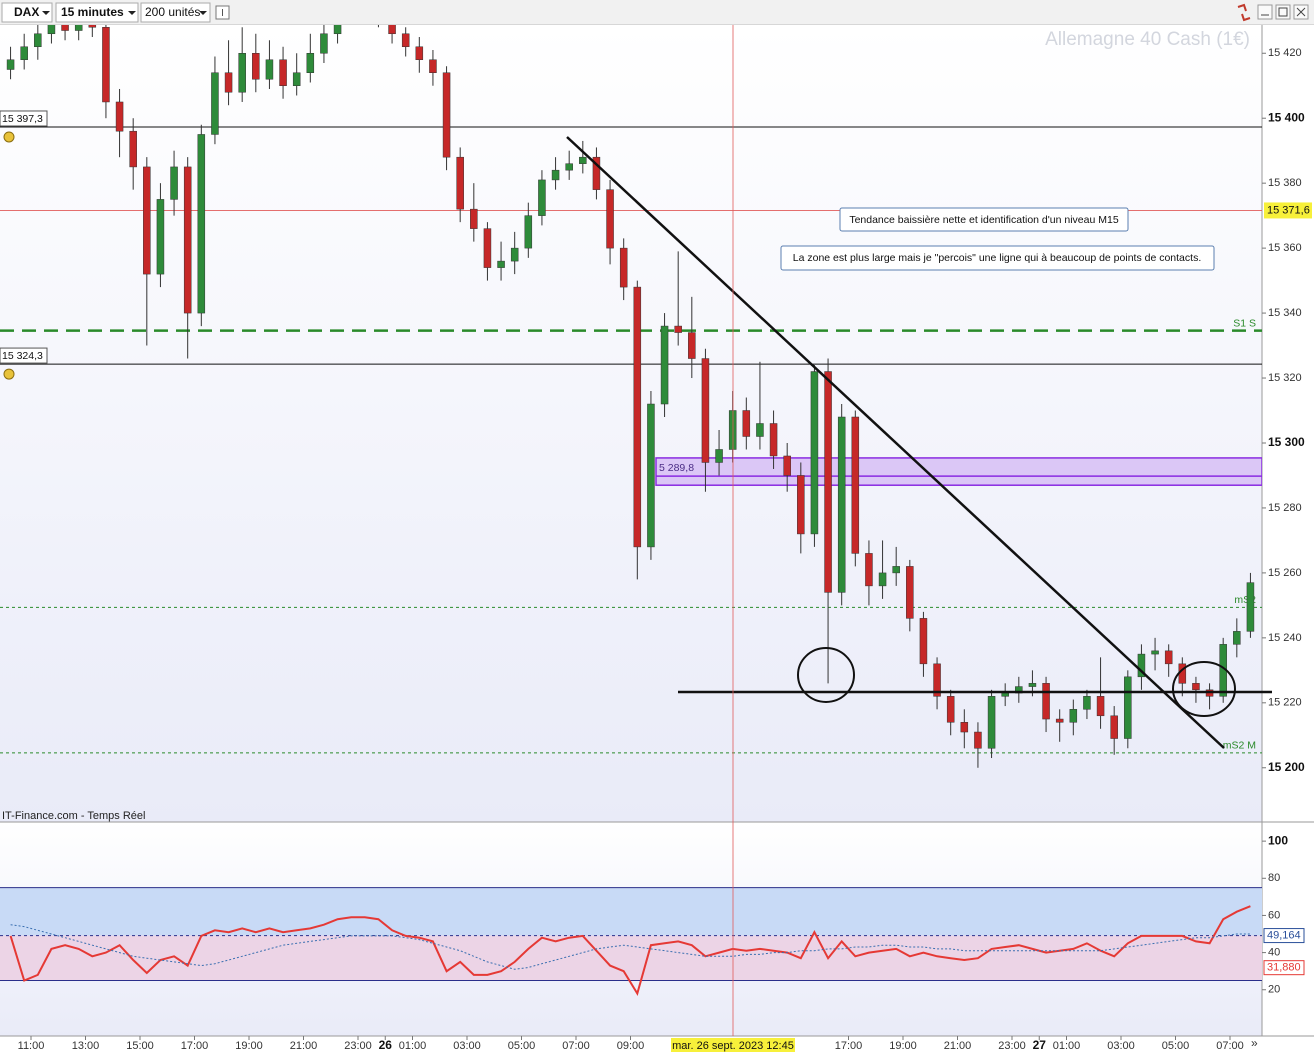 This screenshot has height=1057, width=1314. Describe the element at coordinates (1285, 638) in the screenshot. I see `y-tick-label: 15 240` at that location.